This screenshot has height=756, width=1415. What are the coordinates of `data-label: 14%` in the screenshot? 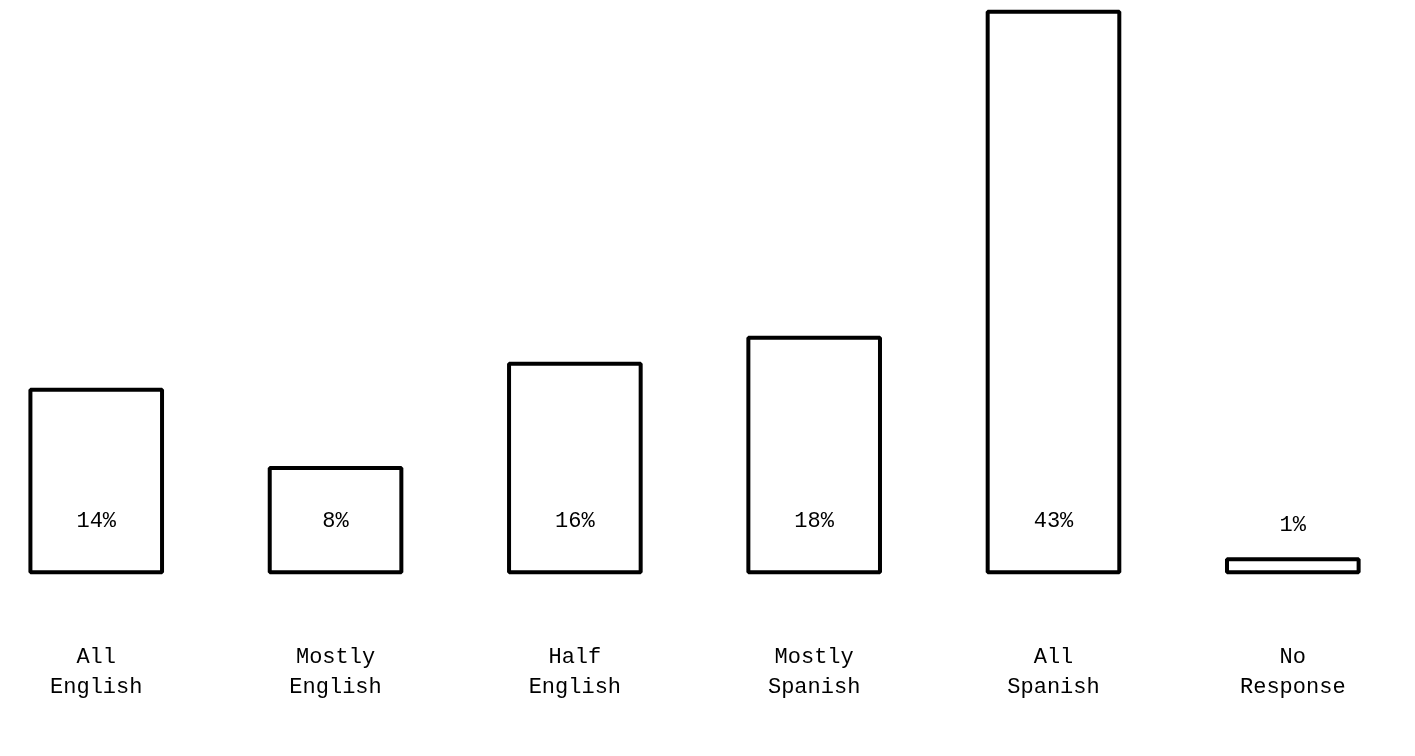 It's located at (96, 522).